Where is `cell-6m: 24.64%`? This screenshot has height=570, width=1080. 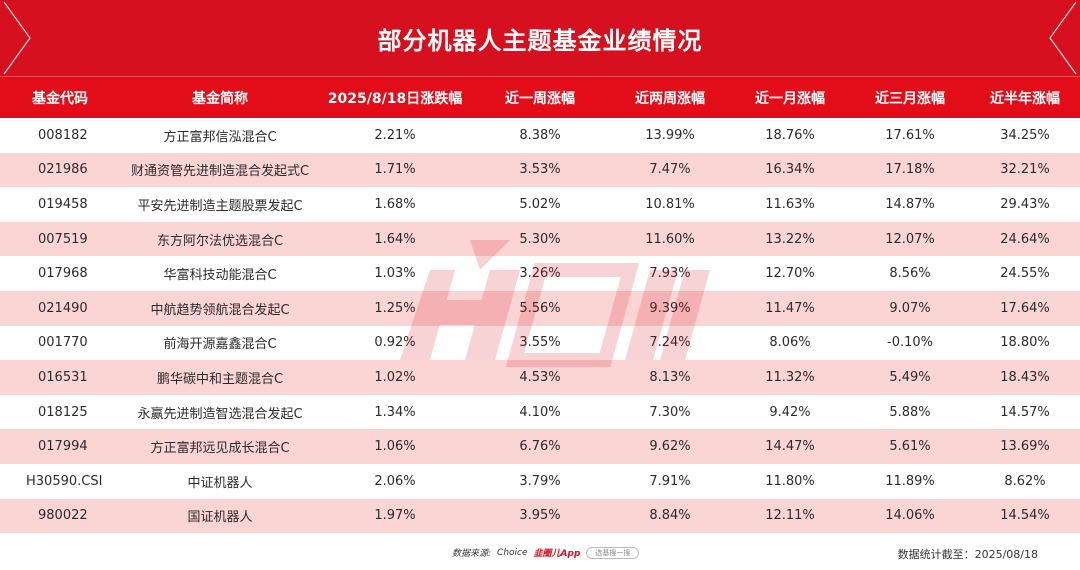 cell-6m: 24.64% is located at coordinates (1025, 239).